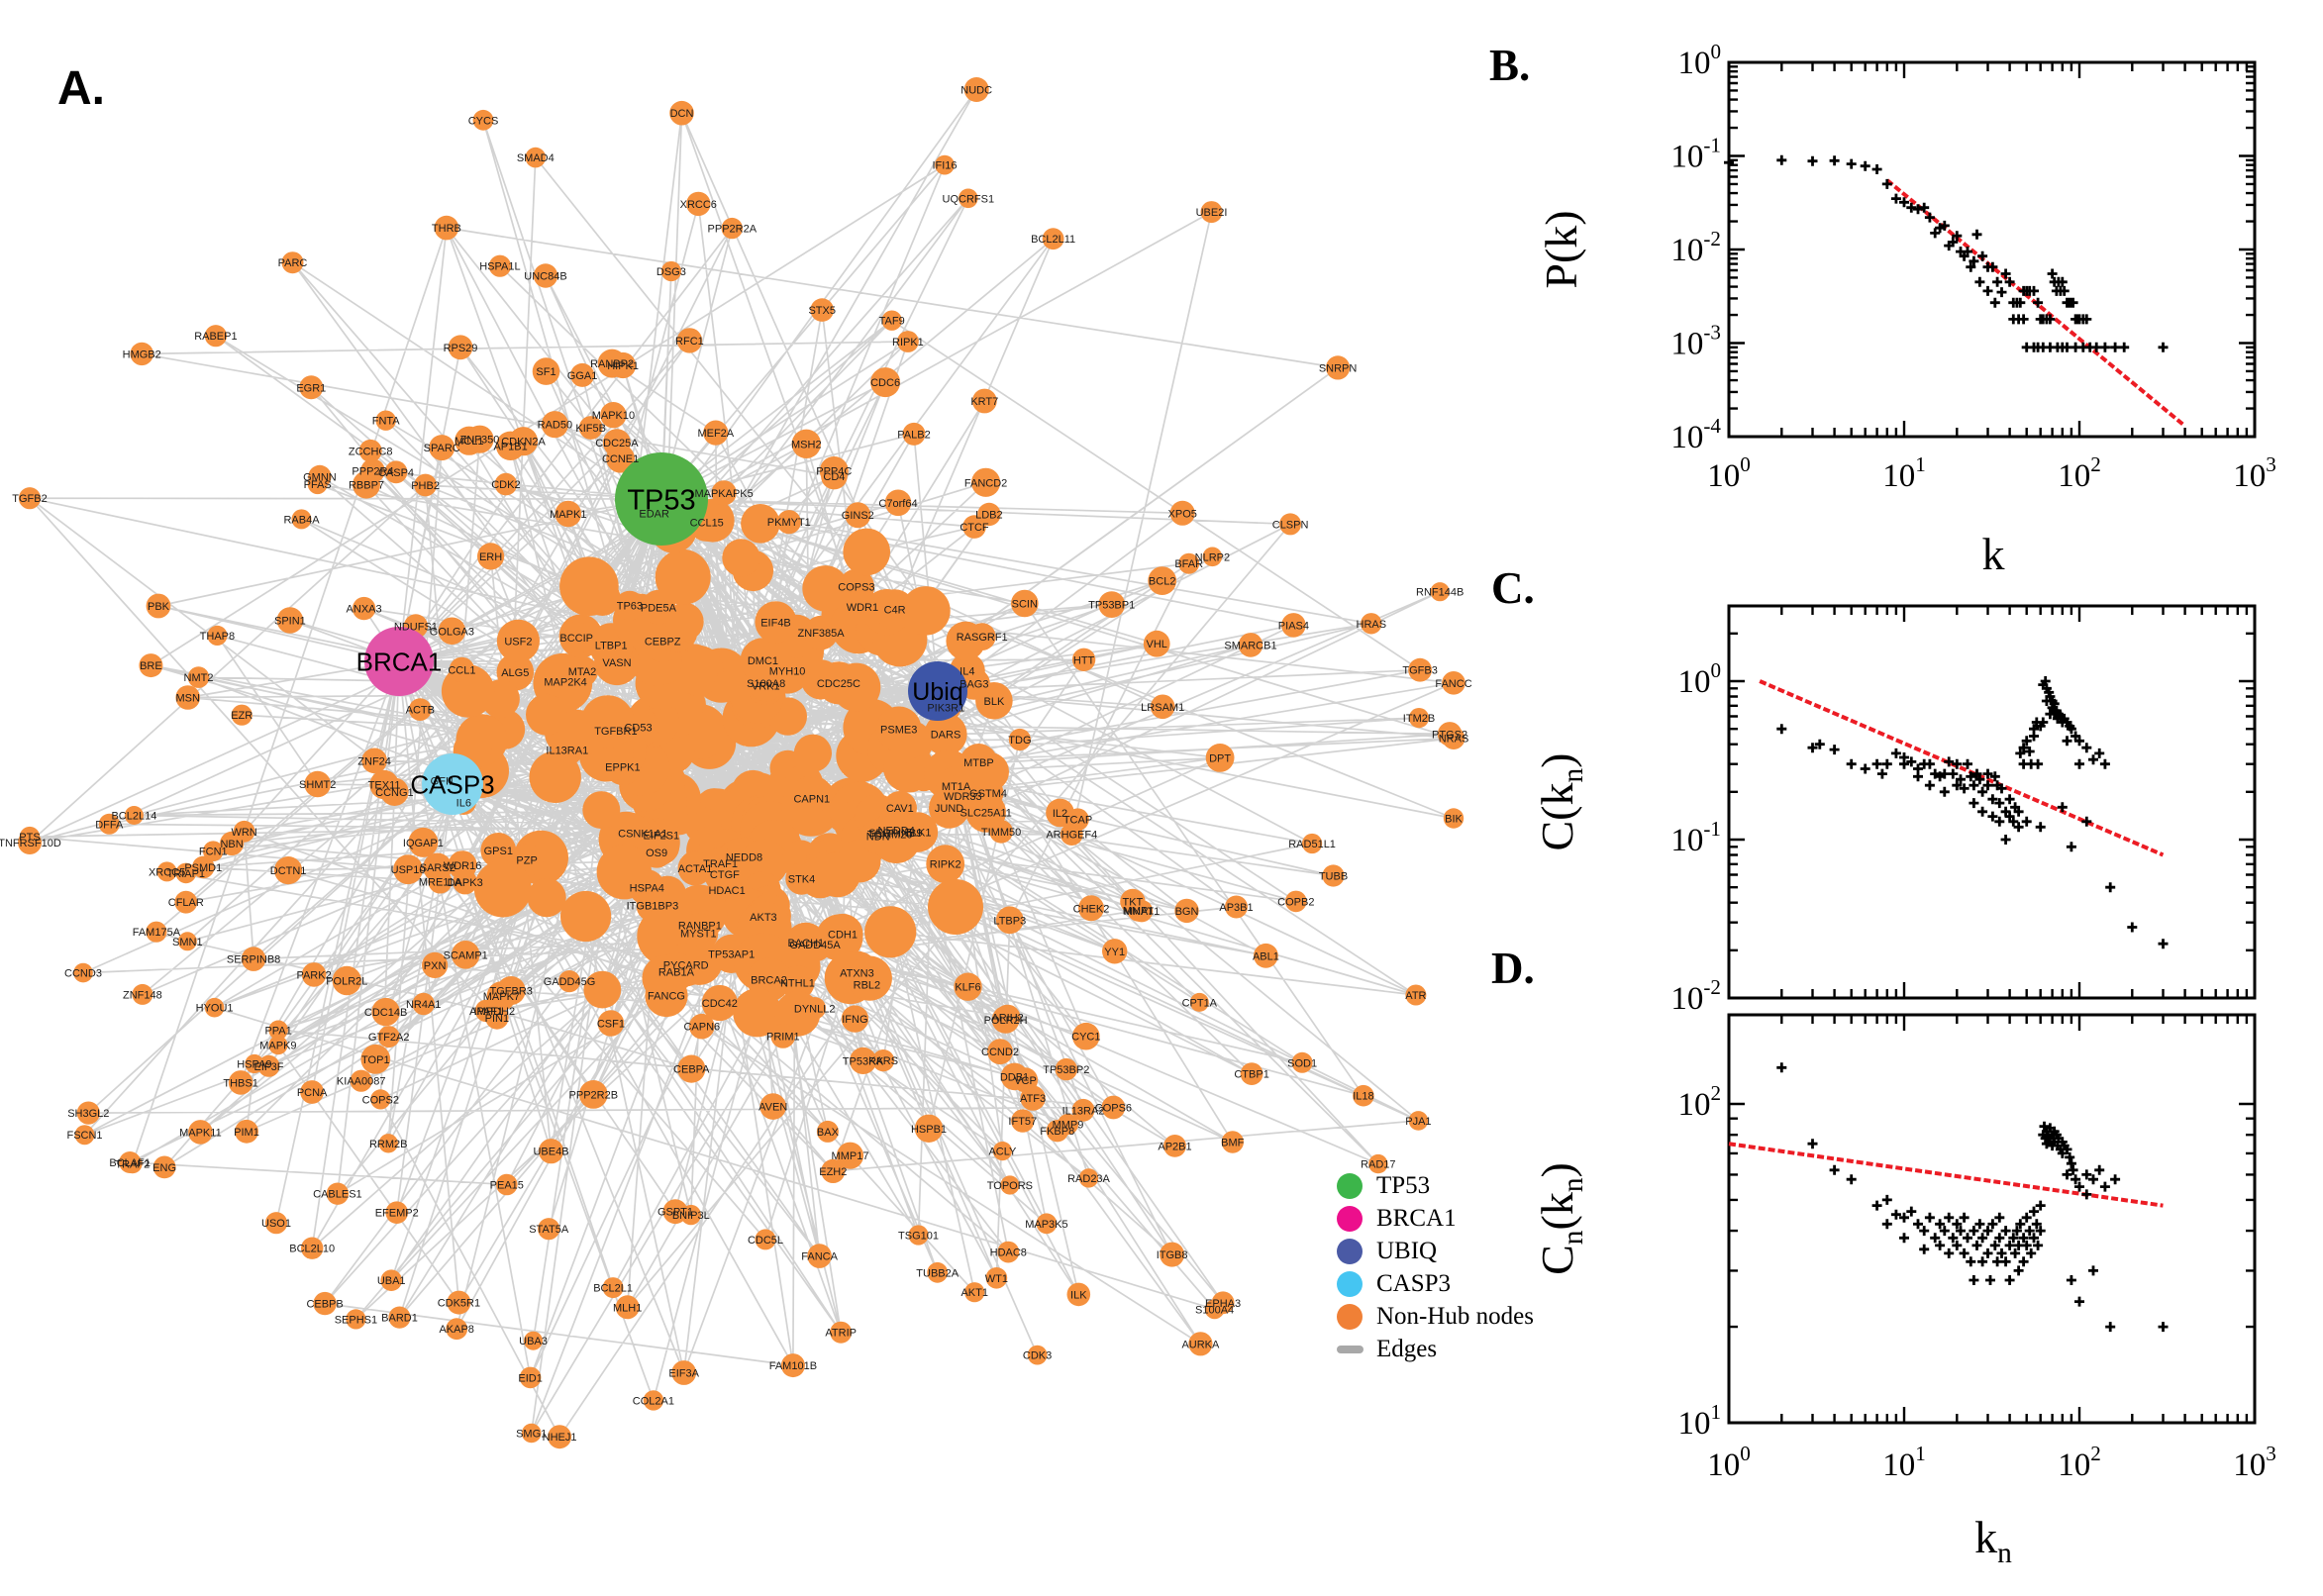  What do you see at coordinates (1201, 1344) in the screenshot?
I see `node-label: AURKA` at bounding box center [1201, 1344].